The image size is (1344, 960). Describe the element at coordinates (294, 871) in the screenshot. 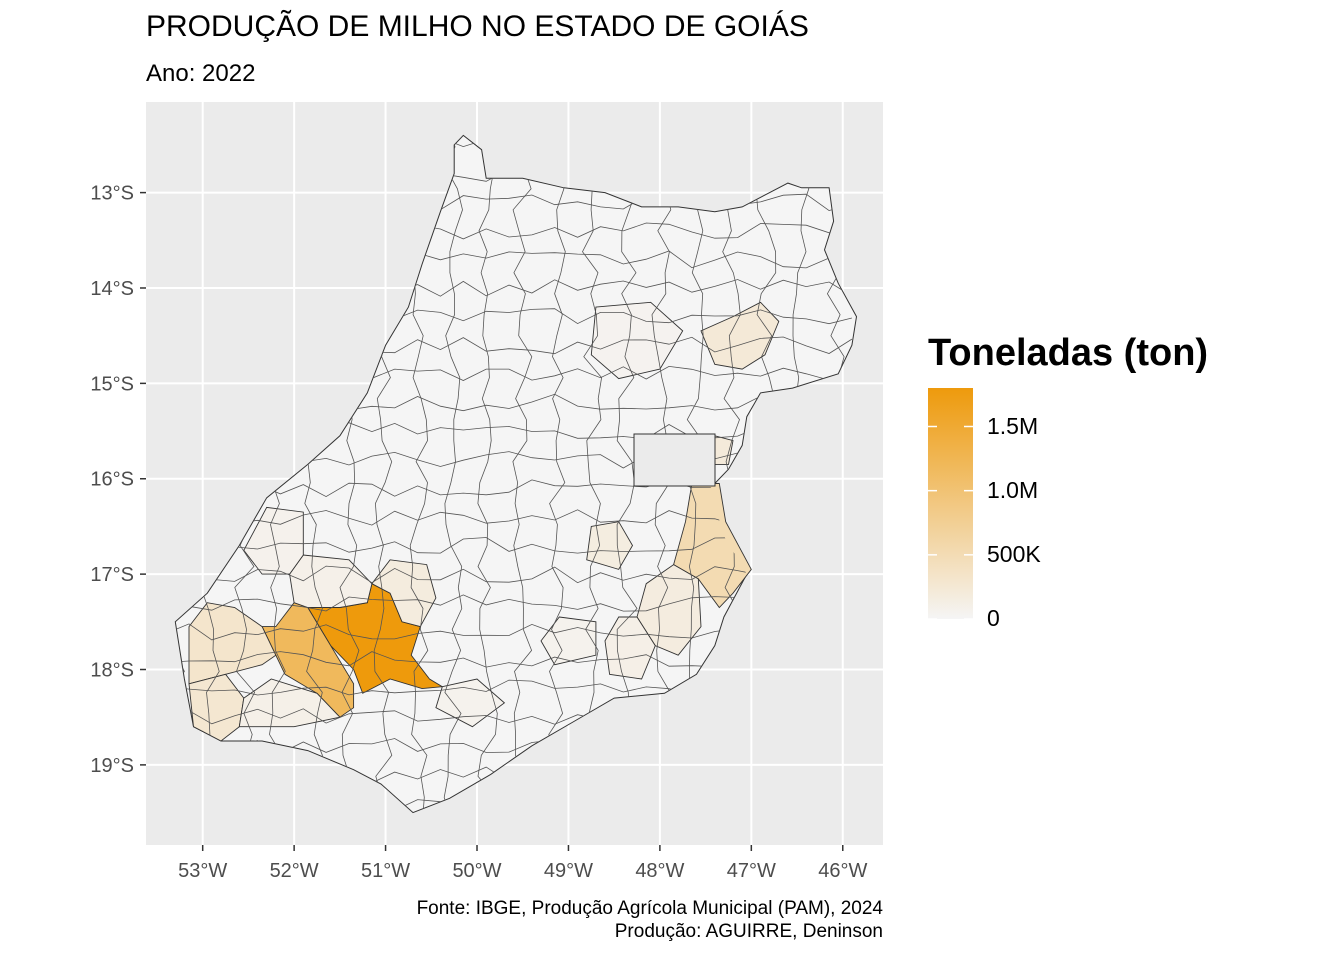

I see `x-tick-label: 52°W` at that location.